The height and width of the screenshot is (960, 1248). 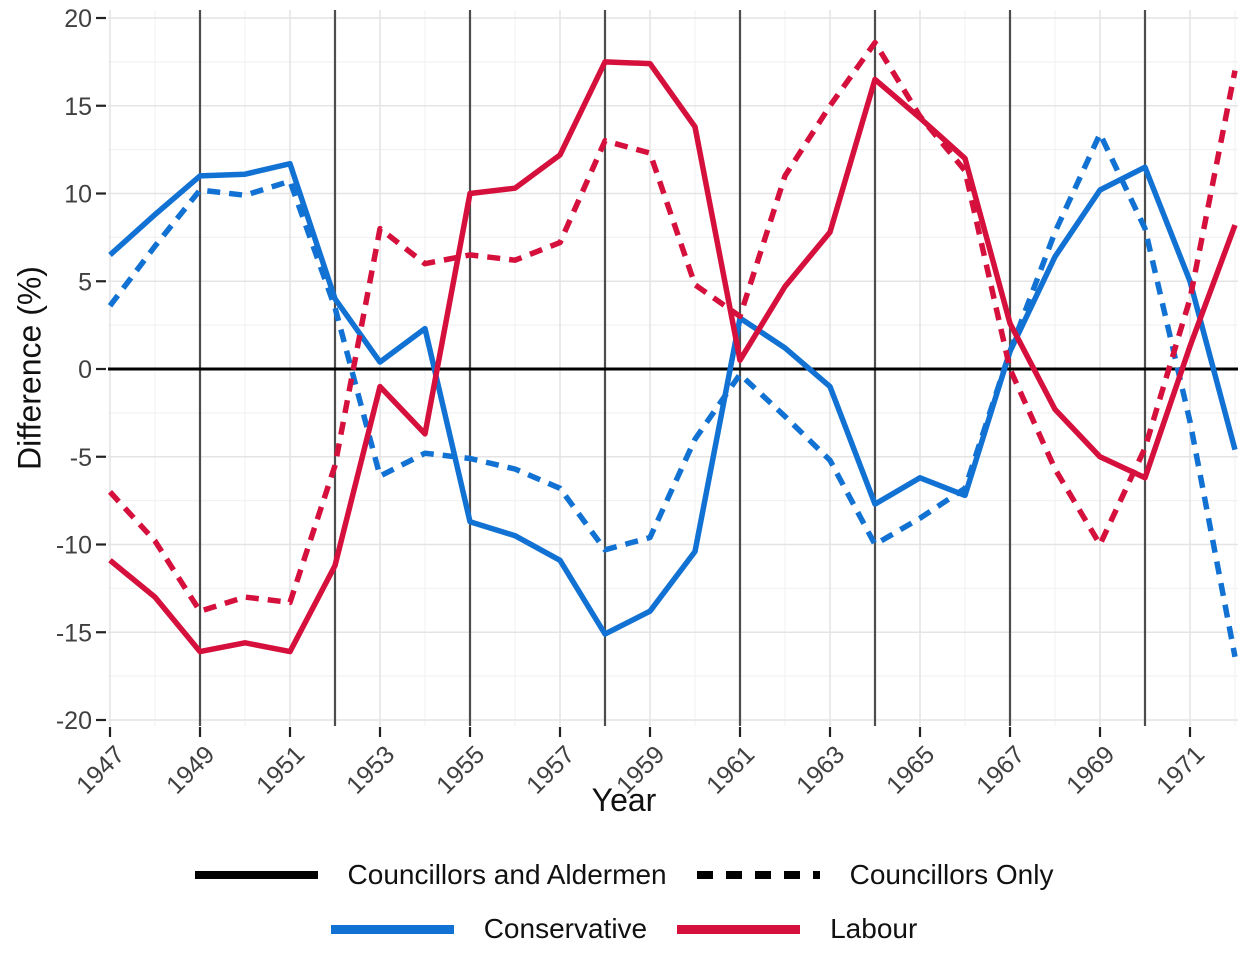 I want to click on y-tick-label: 20, so click(x=78, y=19).